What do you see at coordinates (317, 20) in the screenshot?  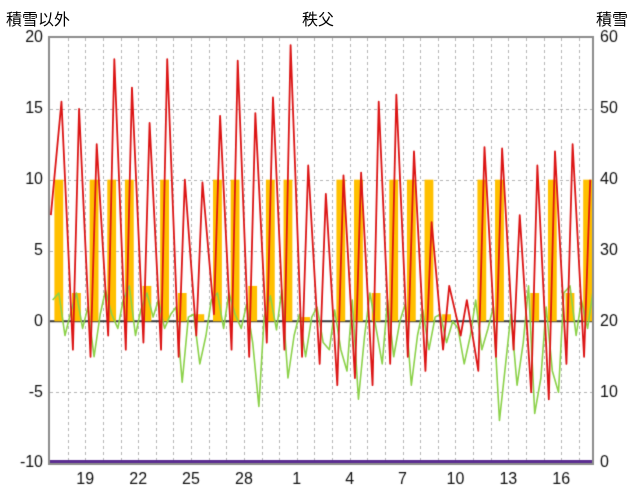 I see `chart-title: 秩父` at bounding box center [317, 20].